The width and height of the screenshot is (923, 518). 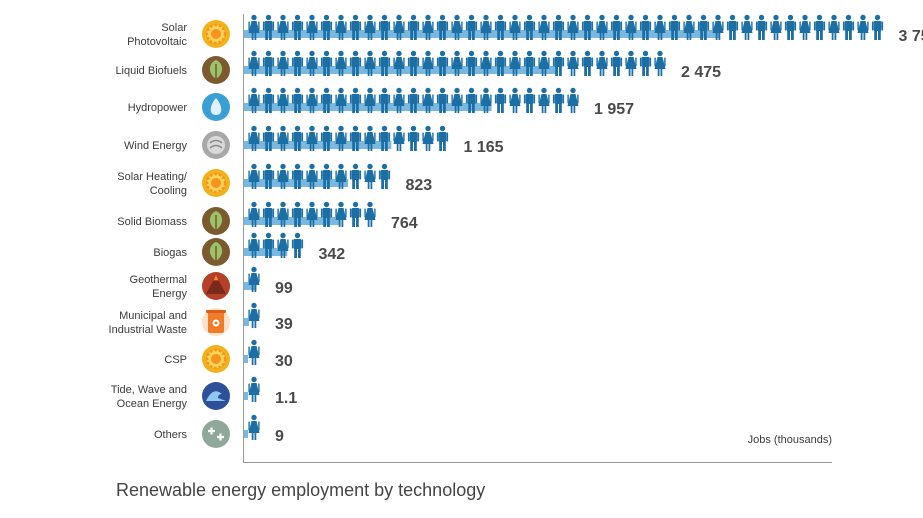 What do you see at coordinates (216, 252) in the screenshot?
I see `leaf-icon` at bounding box center [216, 252].